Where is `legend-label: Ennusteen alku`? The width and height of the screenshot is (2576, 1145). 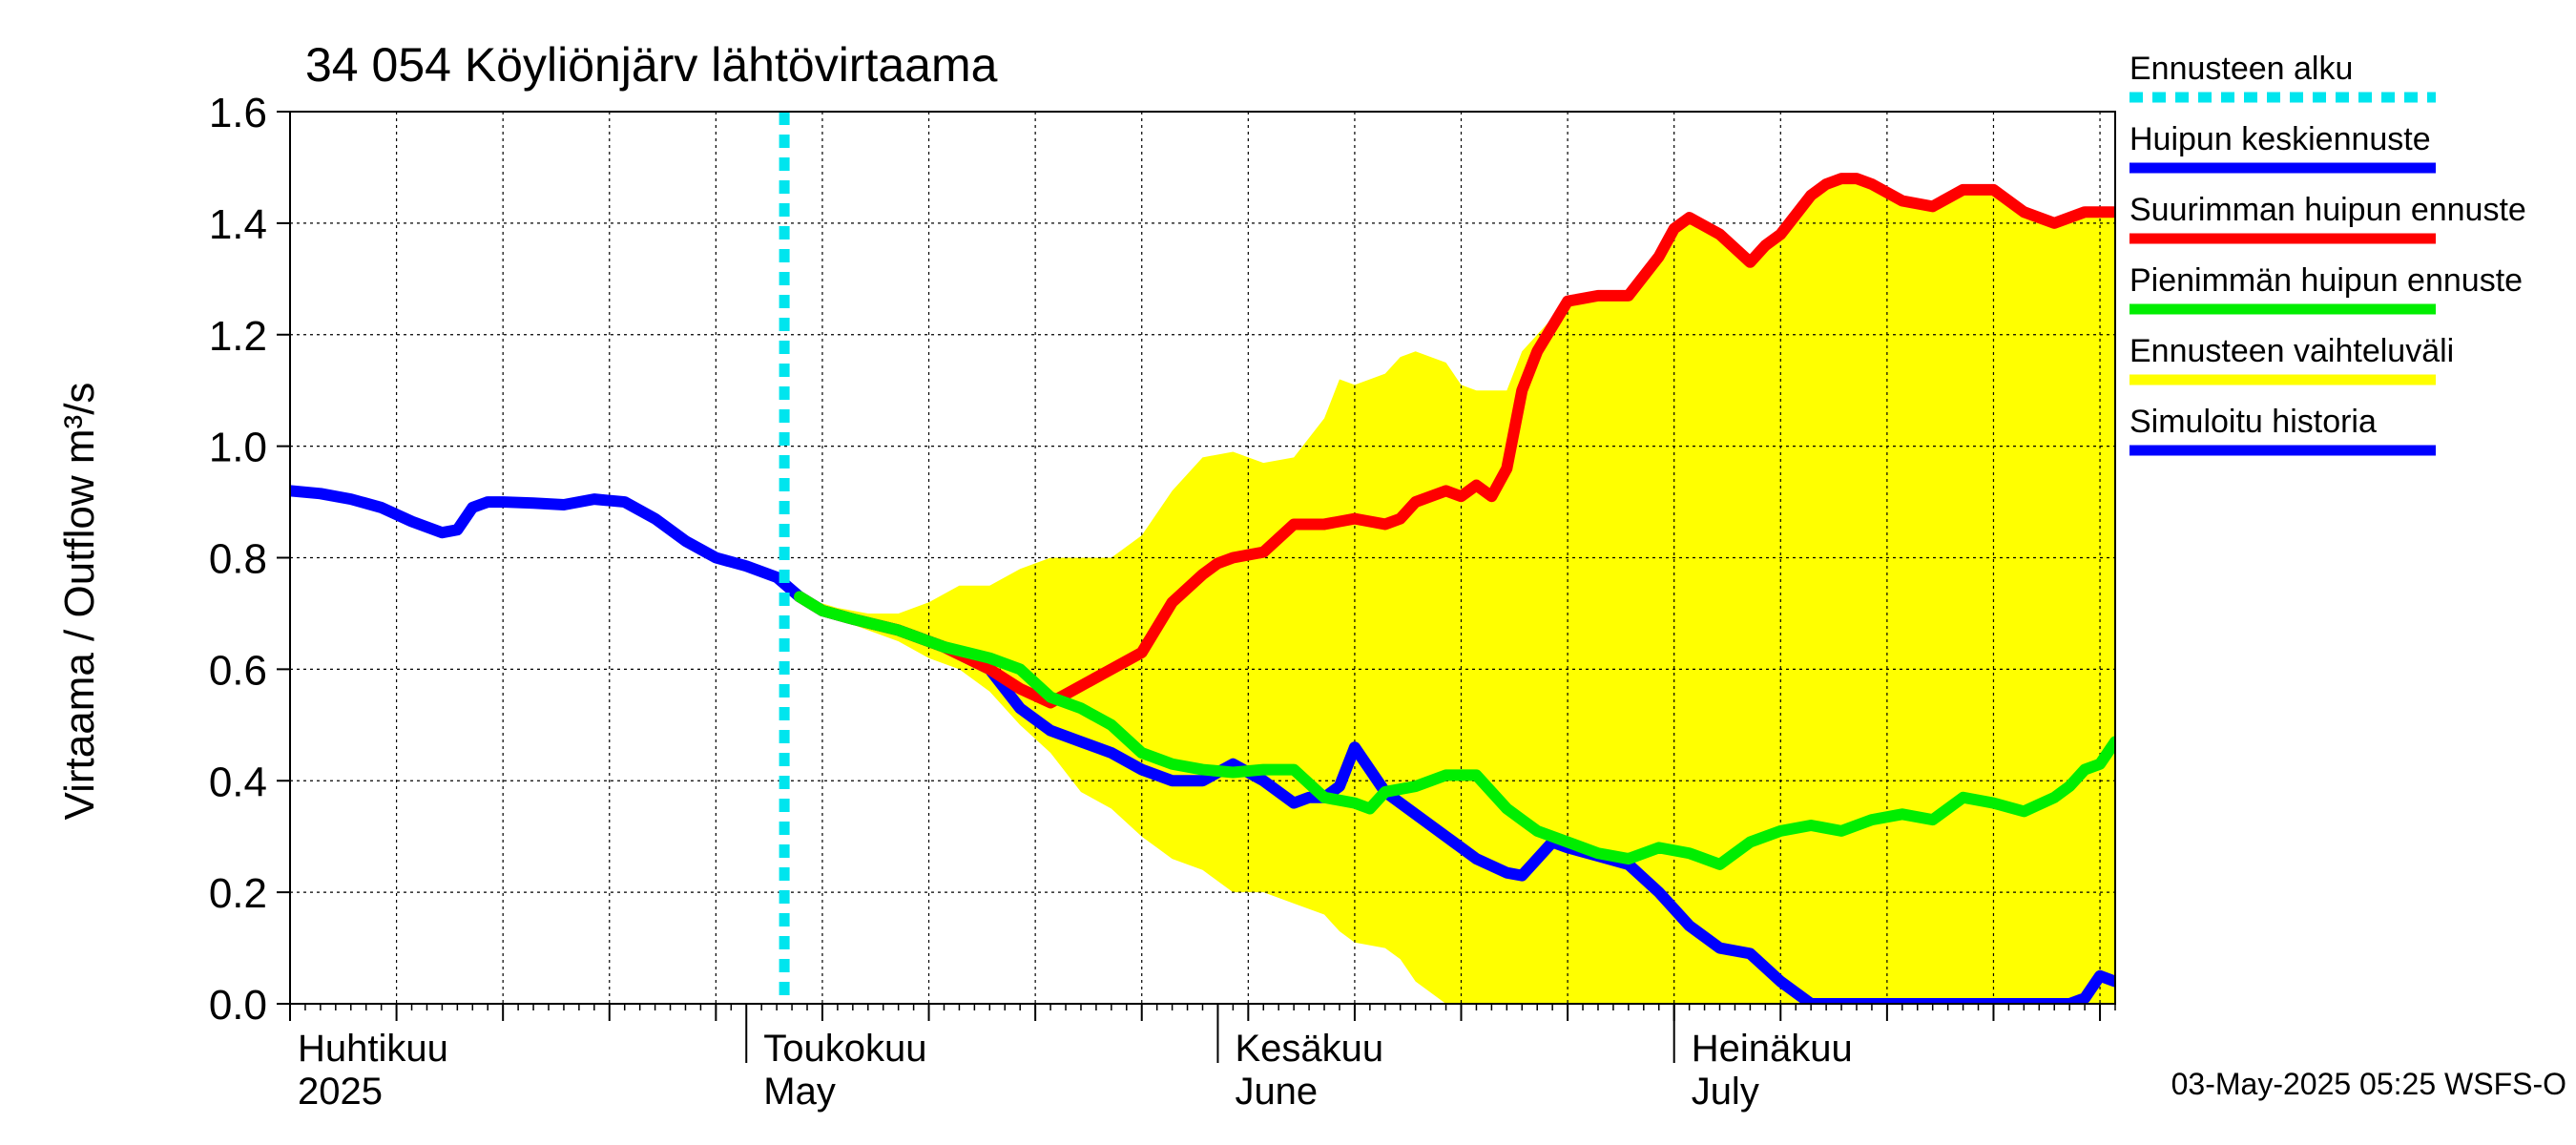 legend-label: Ennusteen alku is located at coordinates (2241, 69).